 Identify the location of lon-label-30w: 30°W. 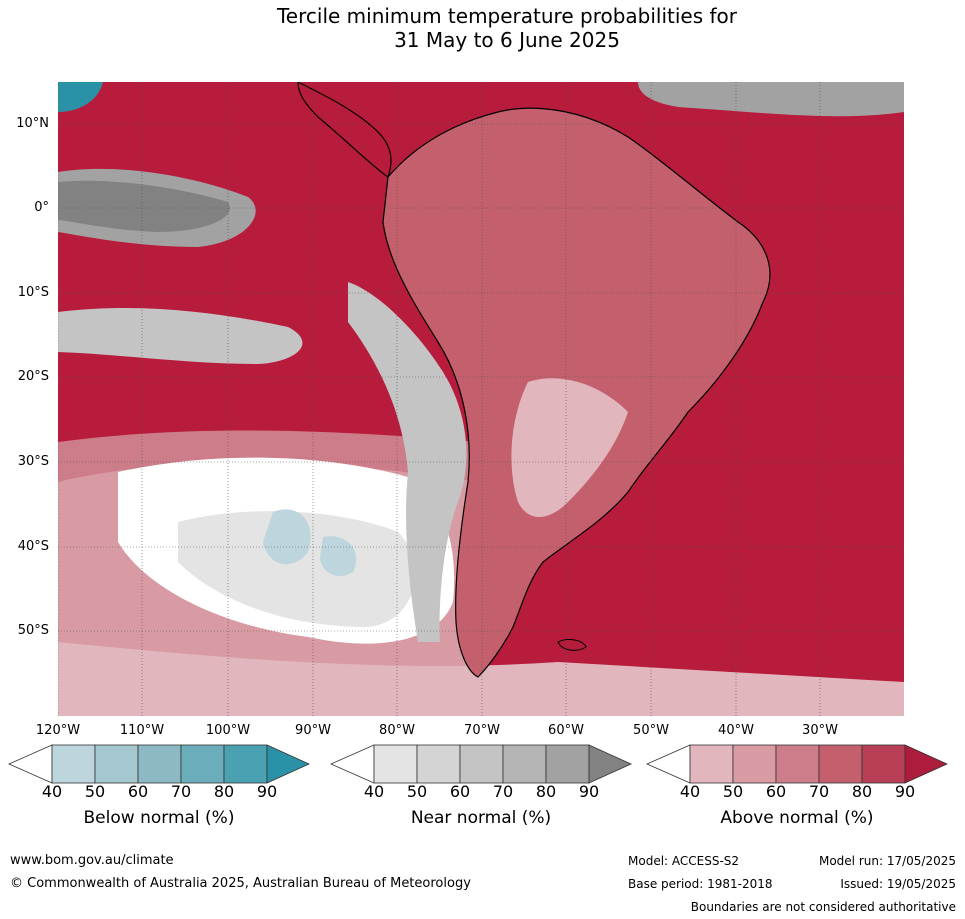
(820, 730).